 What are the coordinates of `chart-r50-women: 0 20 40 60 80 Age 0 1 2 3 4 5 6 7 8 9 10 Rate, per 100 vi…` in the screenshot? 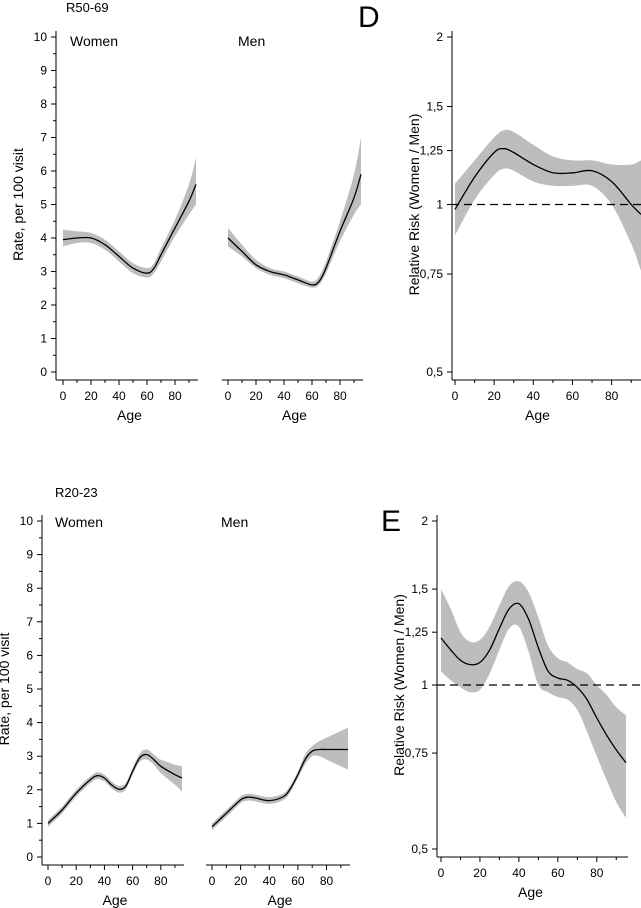 It's located at (104, 211).